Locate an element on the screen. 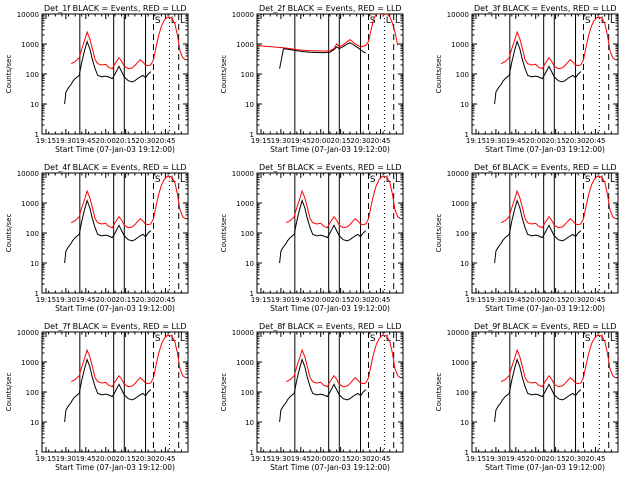  panel-title: Det_9f BLACK = Events, RED = LLD is located at coordinates (545, 326).